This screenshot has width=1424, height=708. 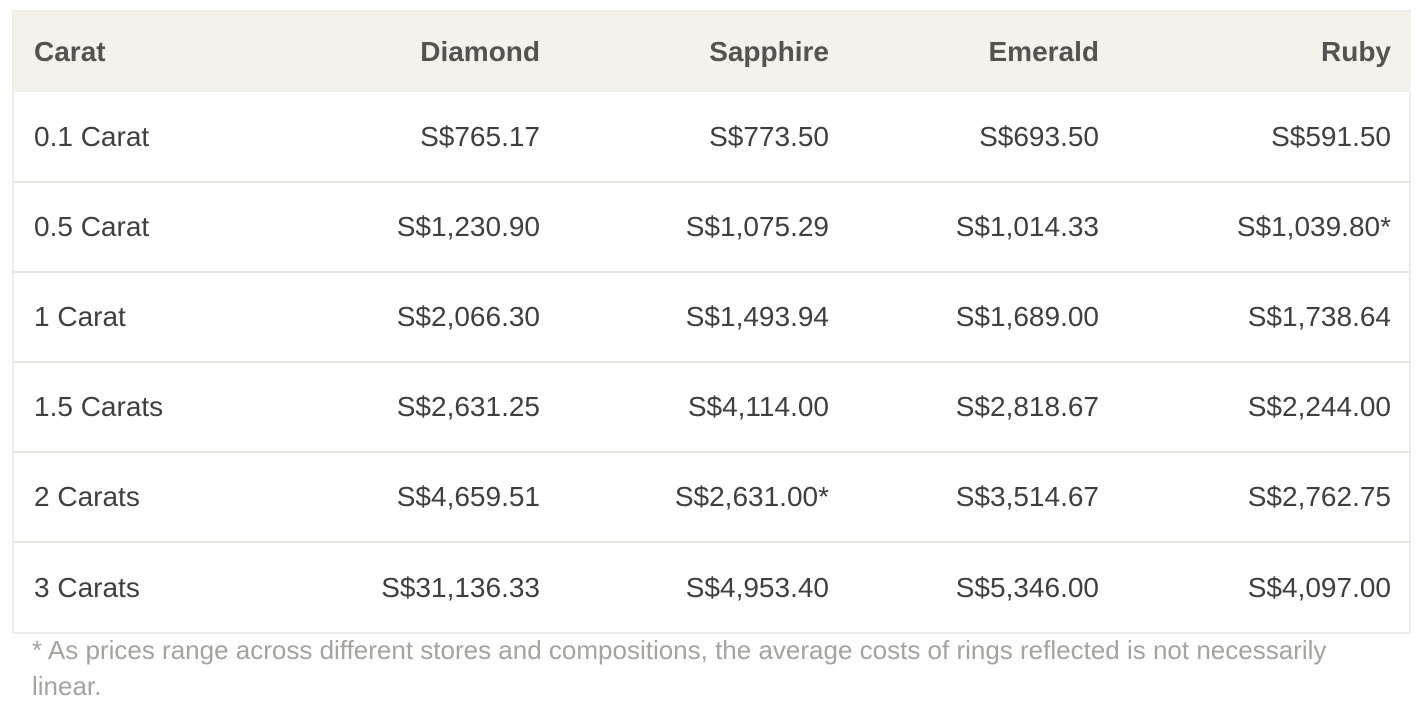 What do you see at coordinates (1027, 226) in the screenshot?
I see `emerald-price-cell: S$1,014.33` at bounding box center [1027, 226].